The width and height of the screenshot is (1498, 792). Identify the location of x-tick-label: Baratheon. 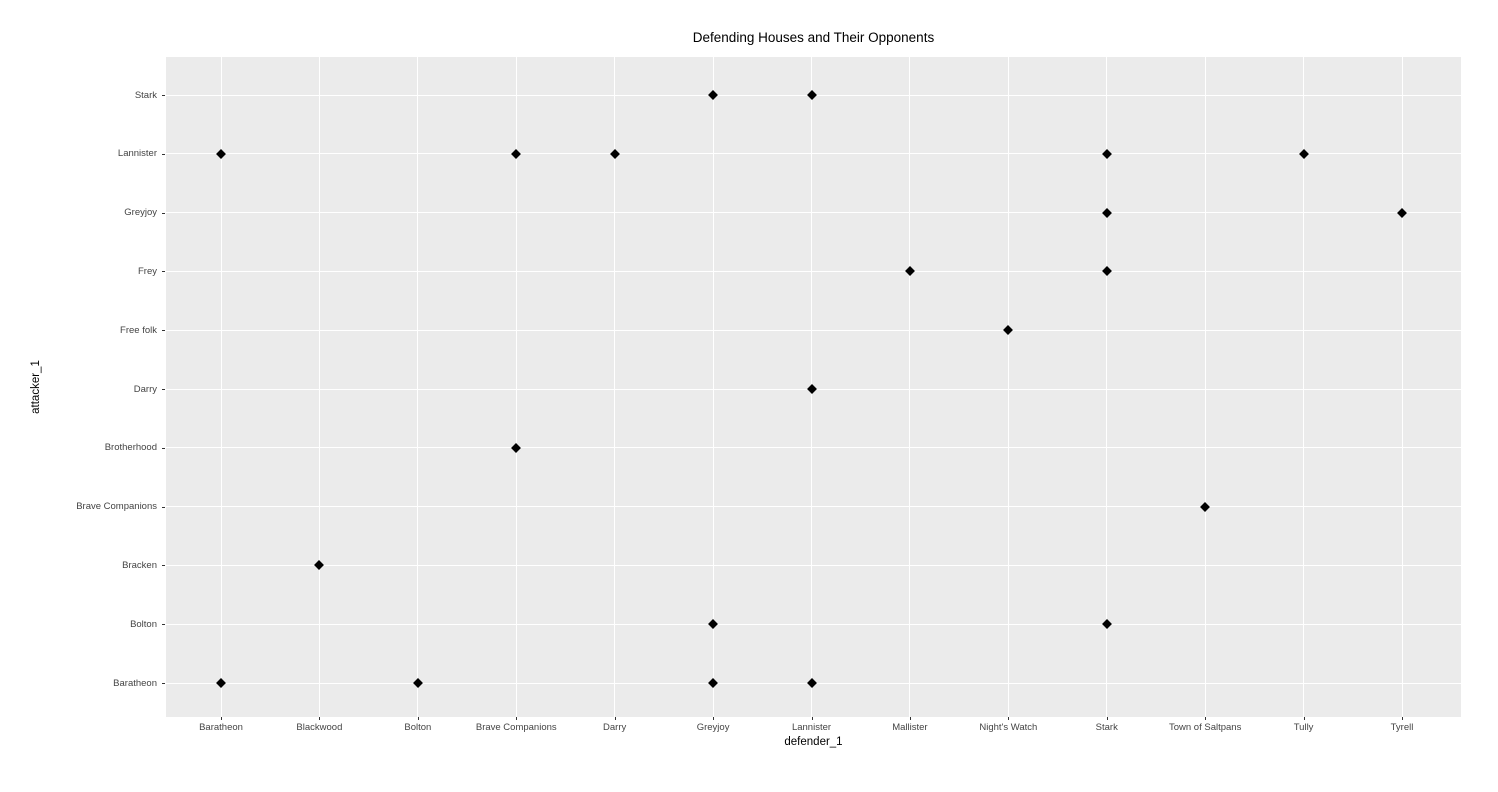
(221, 727).